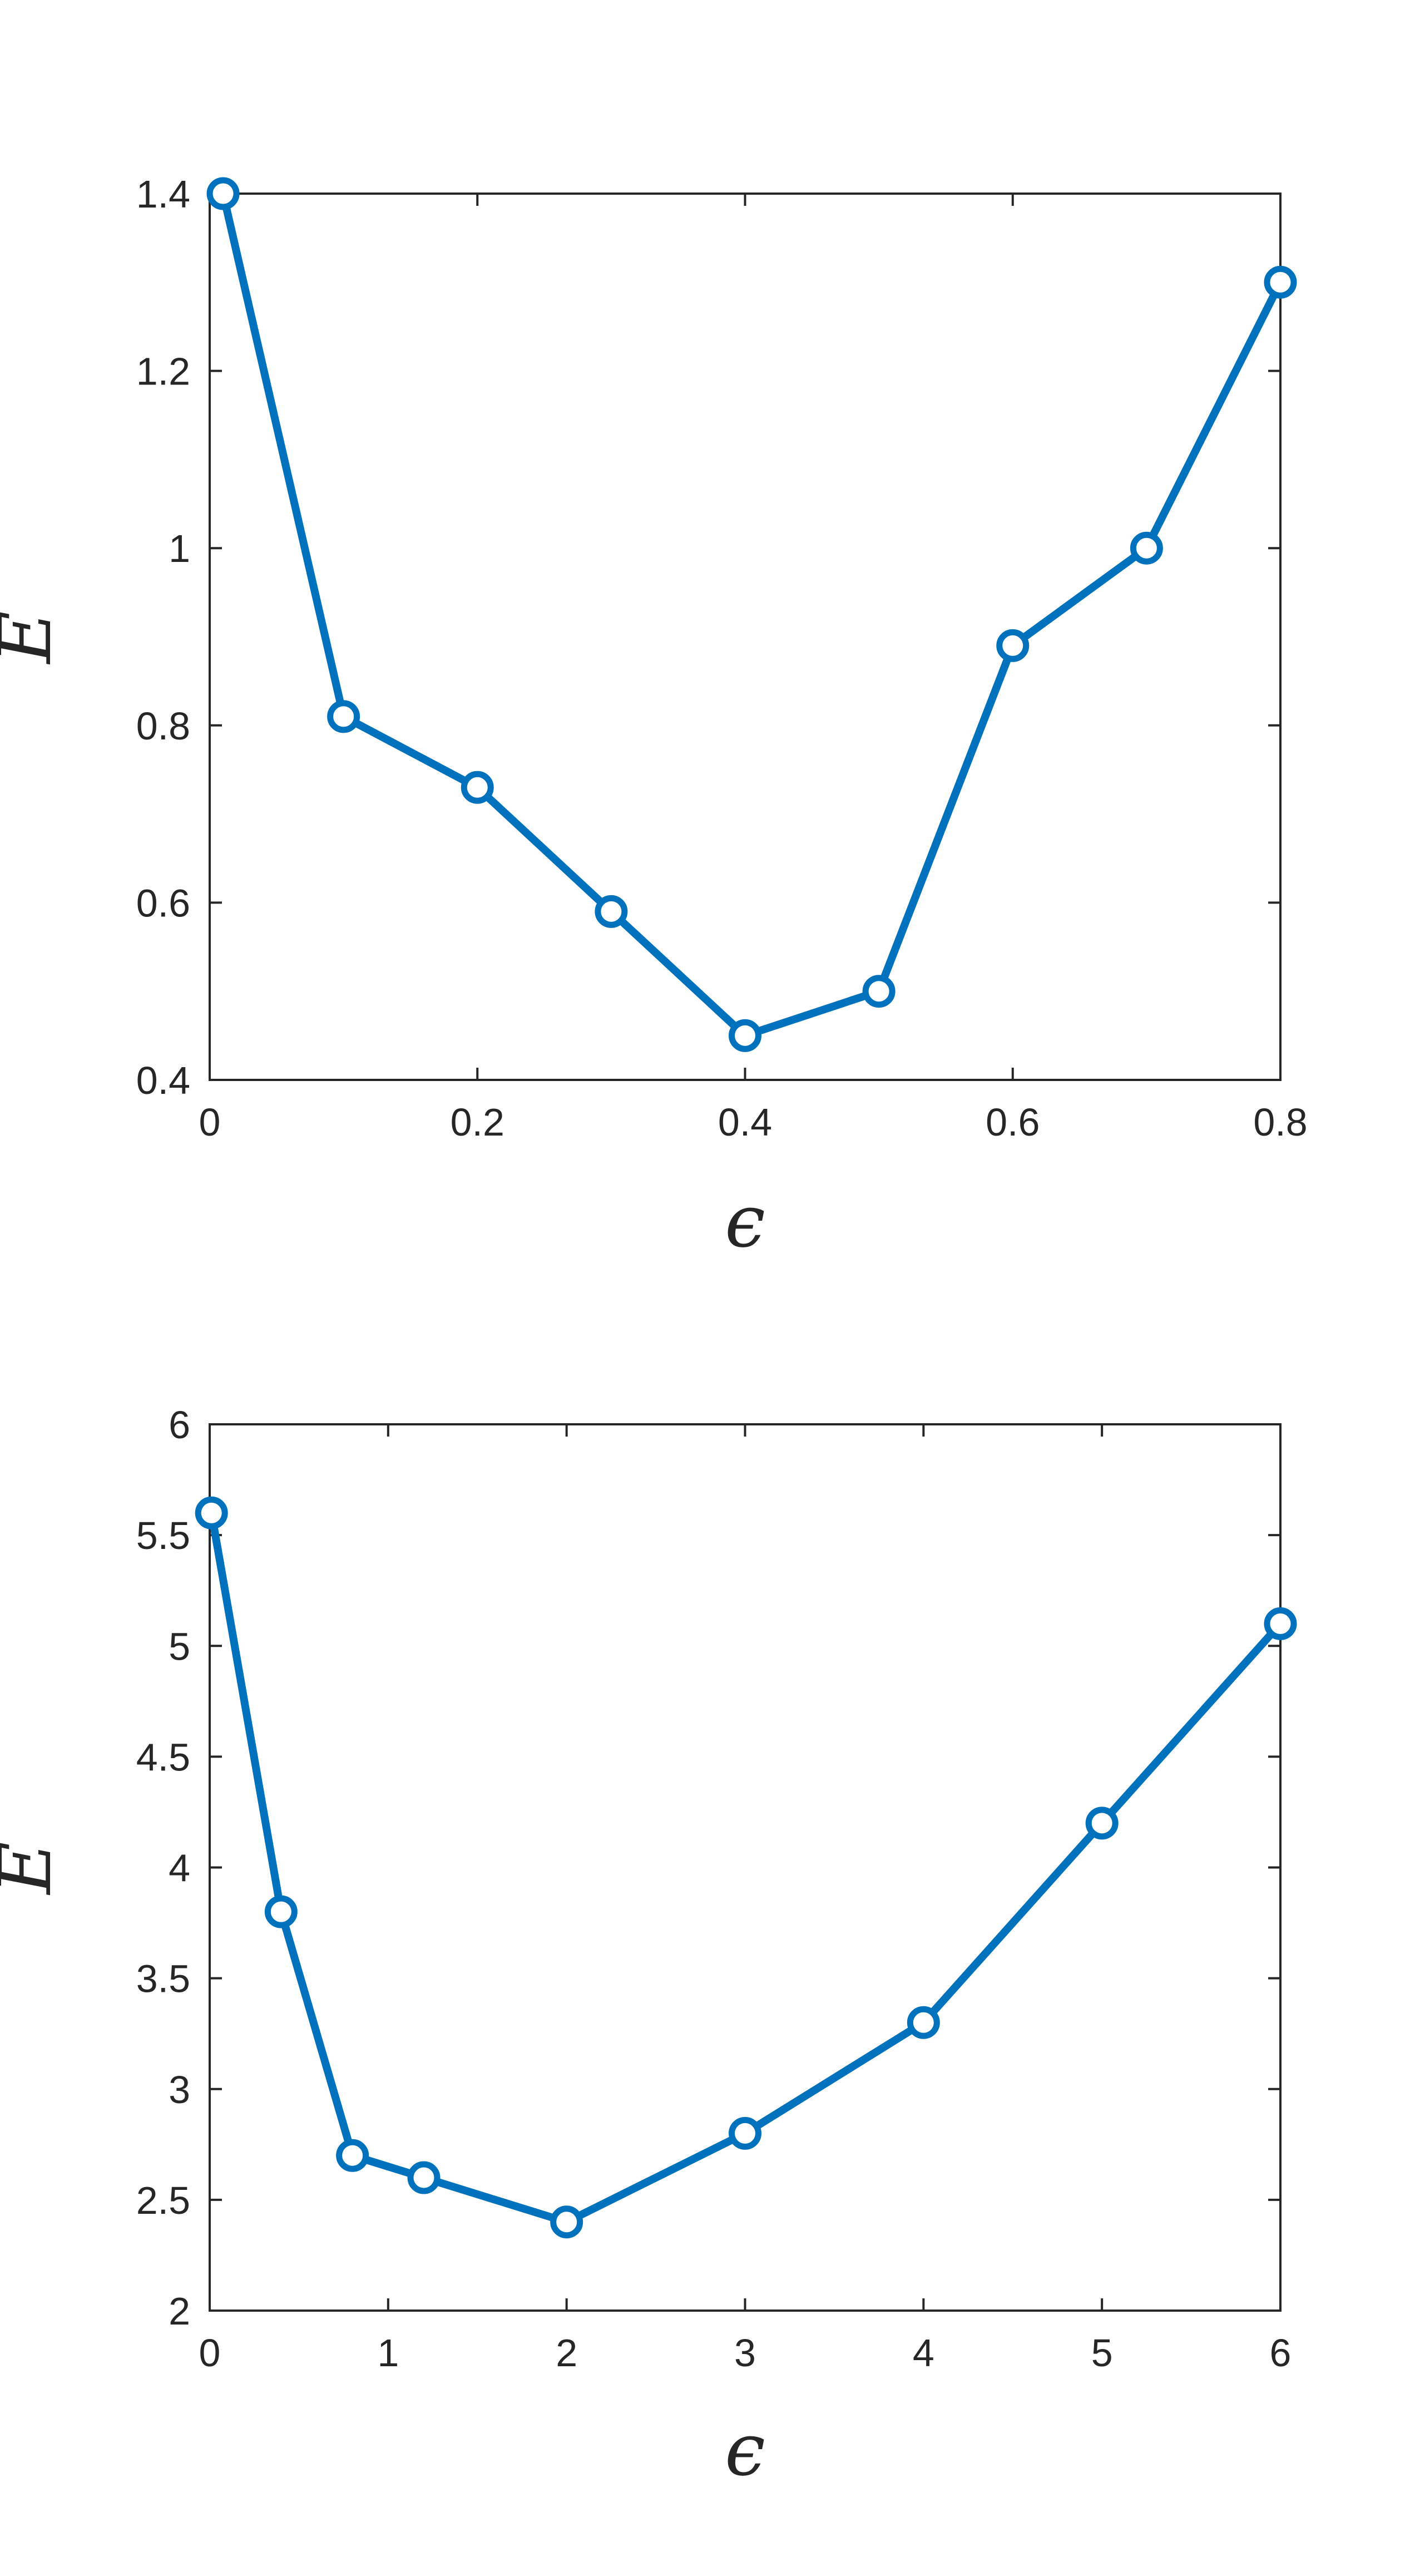 This screenshot has height=2576, width=1405. Describe the element at coordinates (567, 2353) in the screenshot. I see `x-tick-label: 2` at that location.